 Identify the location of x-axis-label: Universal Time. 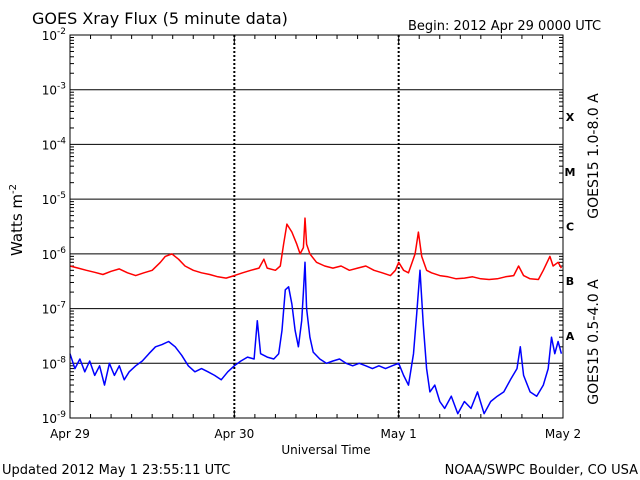
(325, 450).